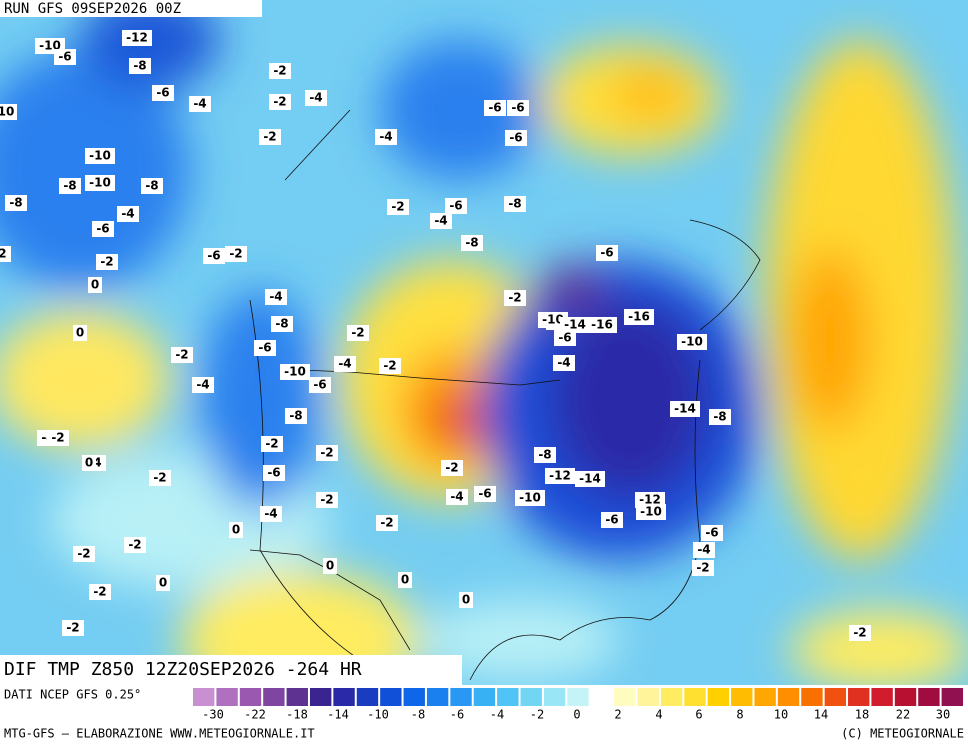 Image resolution: width=968 pixels, height=745 pixels. Describe the element at coordinates (418, 715) in the screenshot. I see `legend-label: -8` at that location.